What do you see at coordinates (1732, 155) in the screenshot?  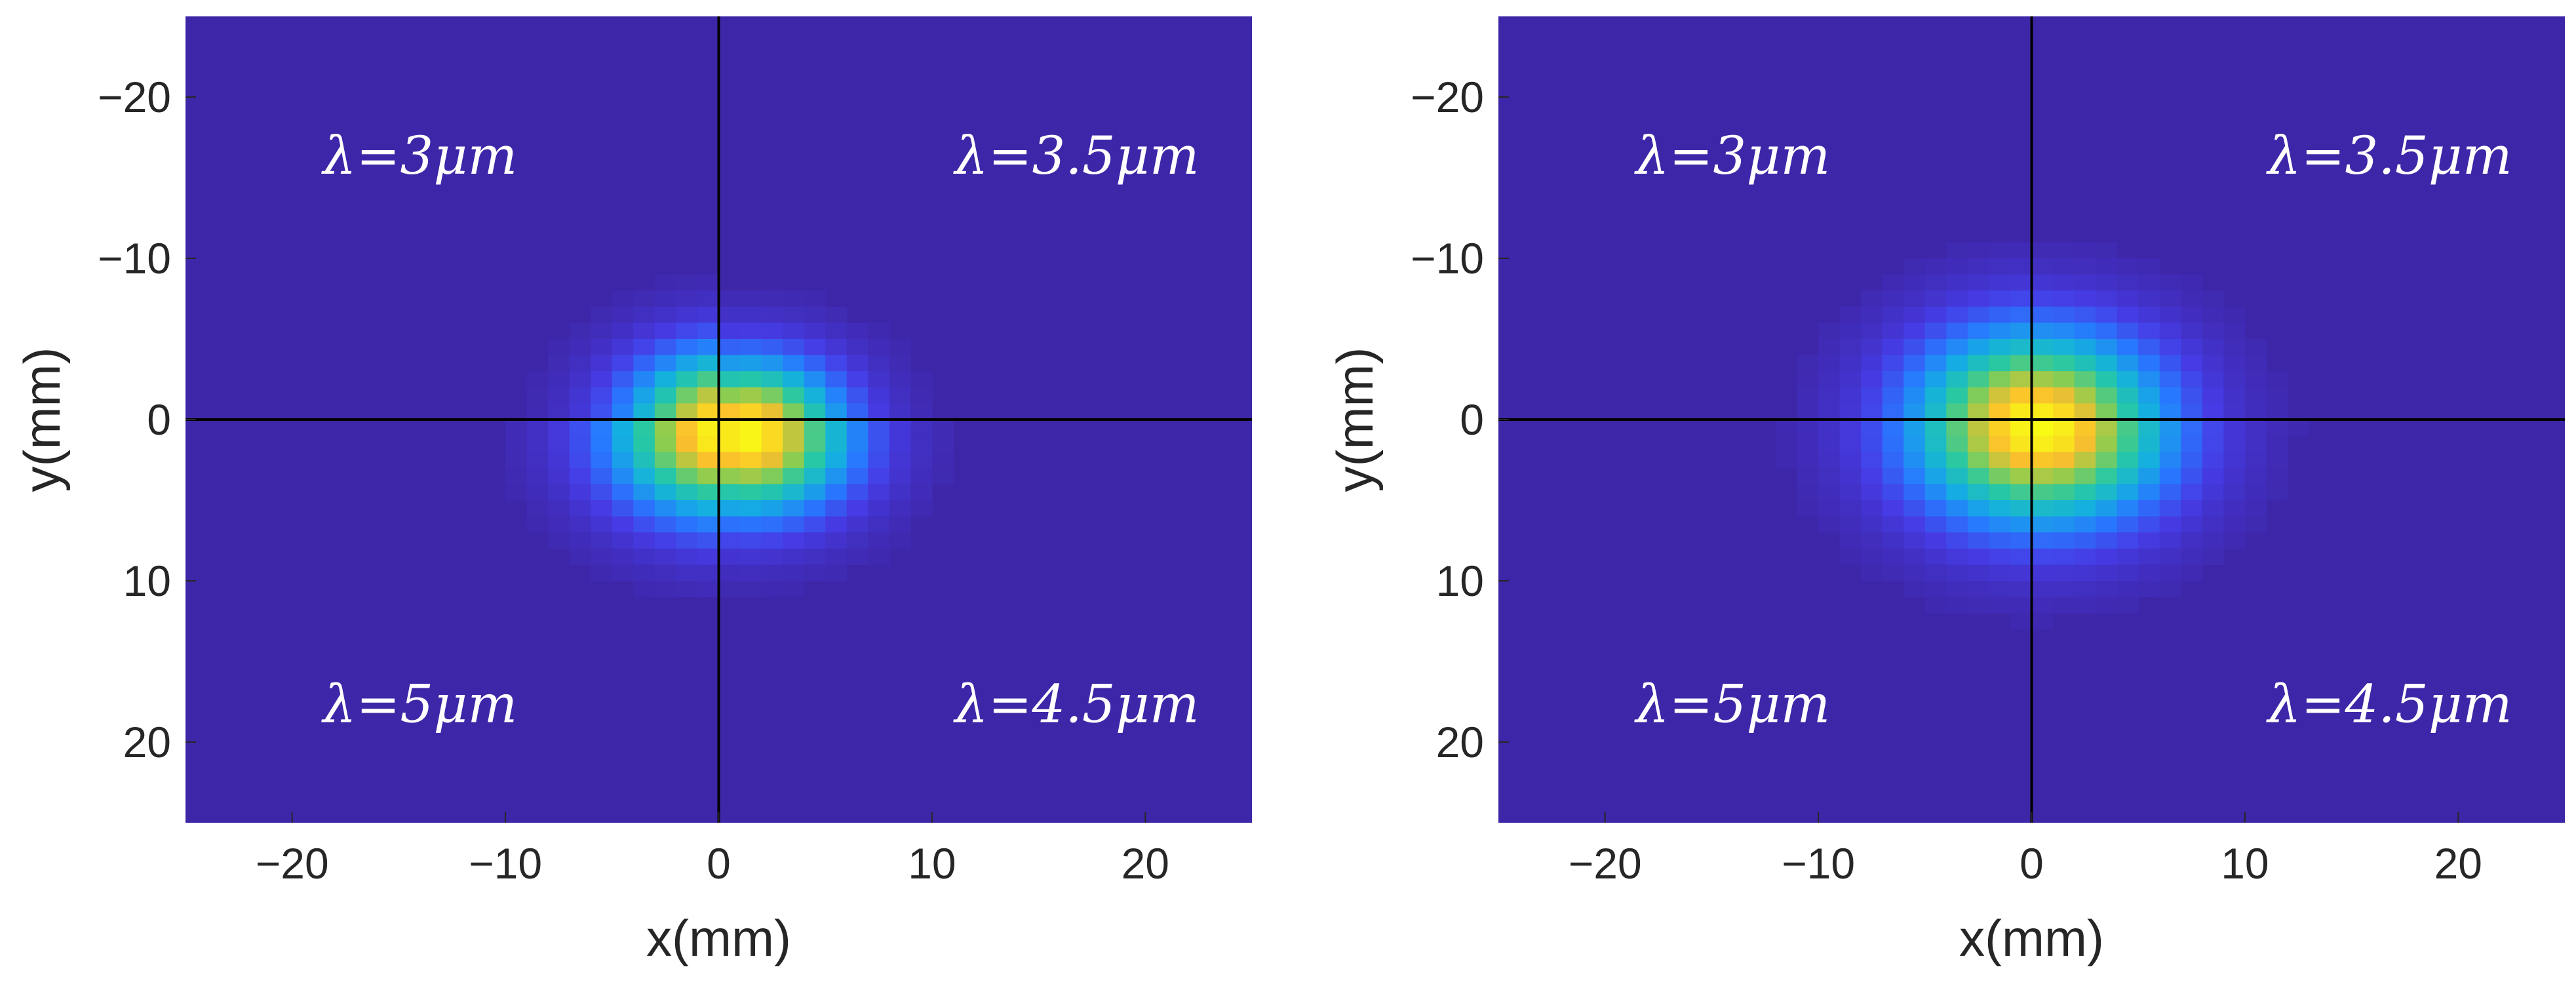 I see `quadrant-label-top-left: λ=3μm` at bounding box center [1732, 155].